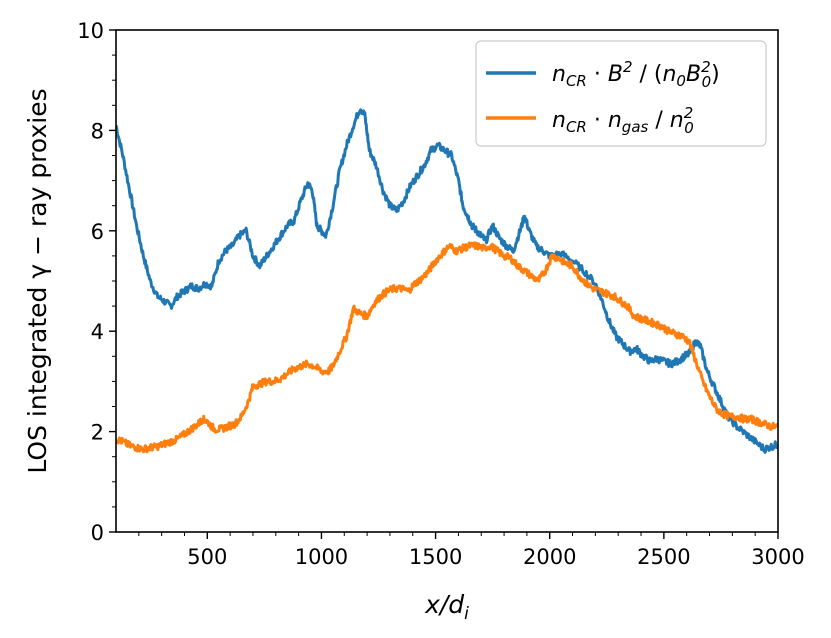 This screenshot has height=638, width=831. I want to click on legend-box, so click(621, 93).